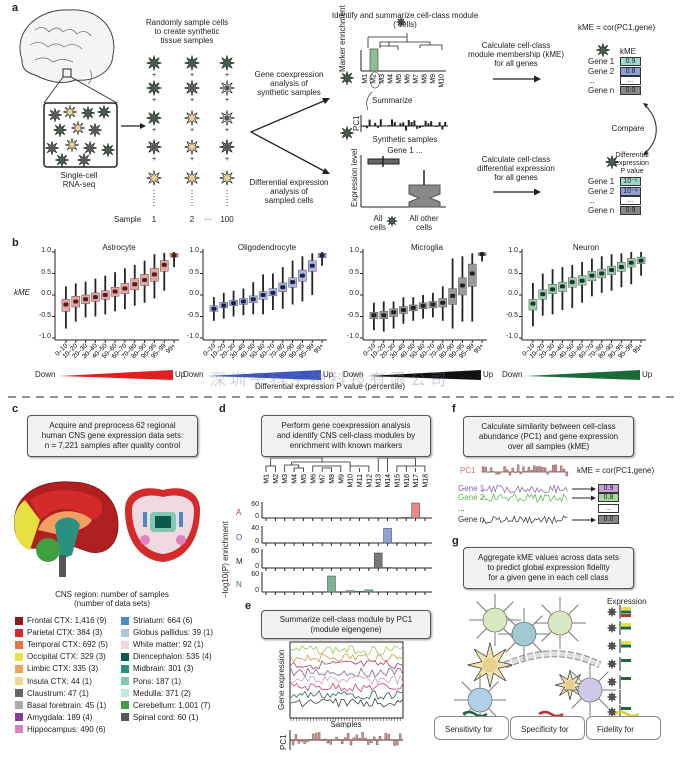 This screenshot has width=684, height=758. Describe the element at coordinates (608, 497) in the screenshot. I see `kme-value: 0.8` at that location.